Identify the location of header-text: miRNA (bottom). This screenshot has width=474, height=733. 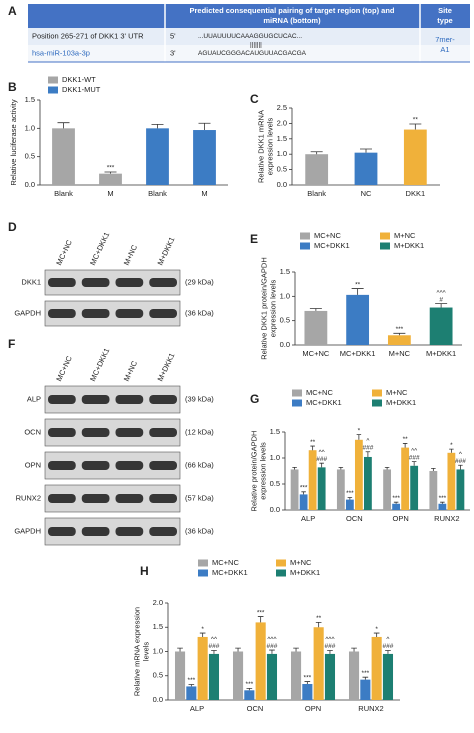
(292, 20).